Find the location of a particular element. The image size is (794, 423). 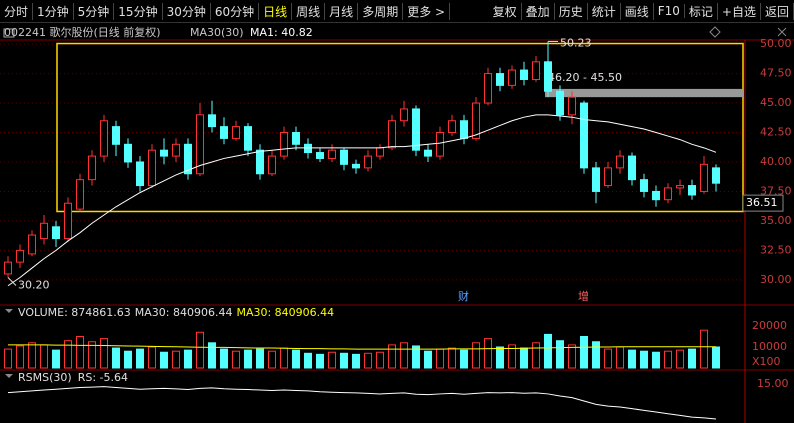

toolbar-button: 历史 is located at coordinates (571, 11).